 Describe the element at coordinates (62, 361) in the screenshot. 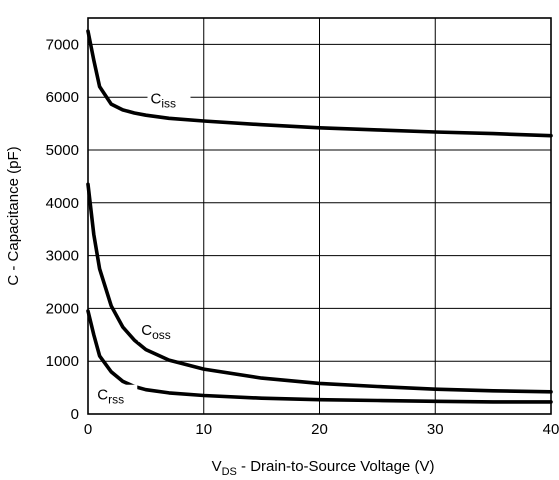

I see `y-tick-label: 1000` at that location.